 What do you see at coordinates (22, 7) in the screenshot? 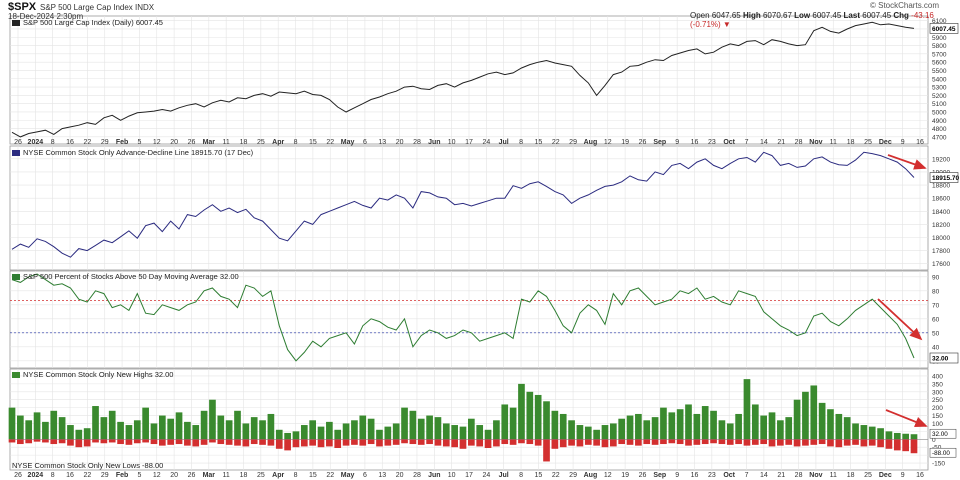
I see `ticker-symbol: $SPX` at bounding box center [22, 7].